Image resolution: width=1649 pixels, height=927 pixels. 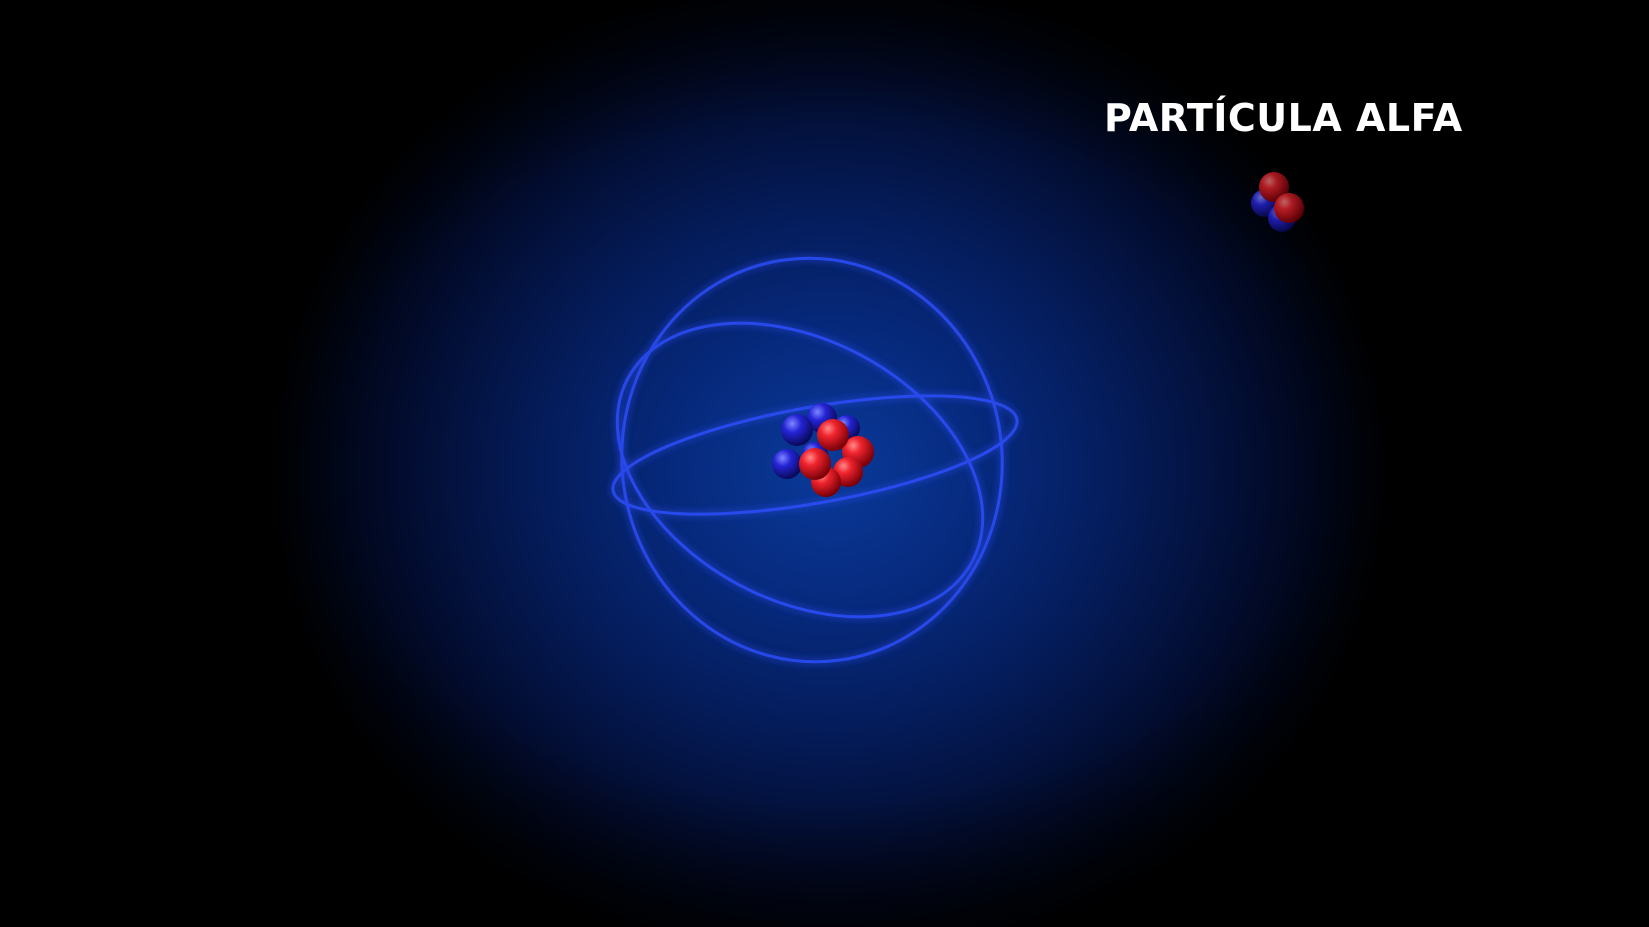 I want to click on alpha-particle-illustration, so click(x=1277, y=202).